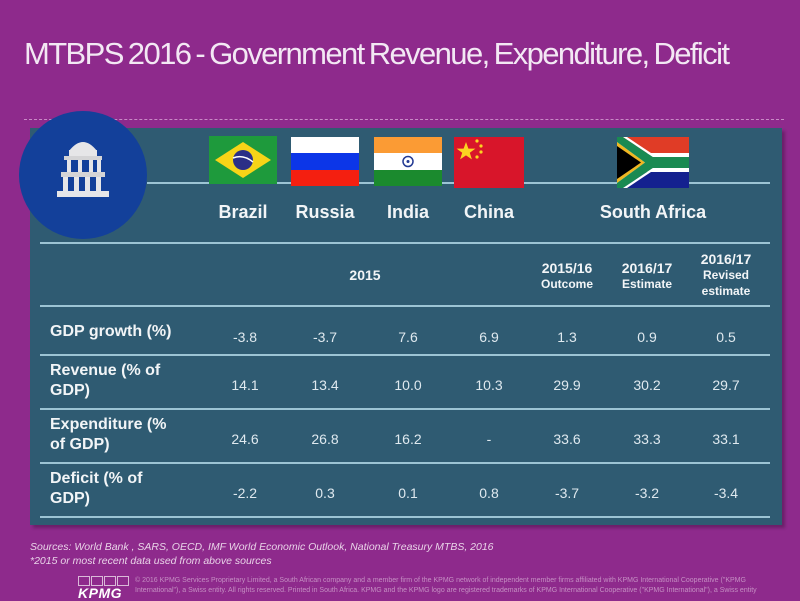 Image resolution: width=800 pixels, height=601 pixels. Describe the element at coordinates (489, 439) in the screenshot. I see `table-cell: -` at that location.